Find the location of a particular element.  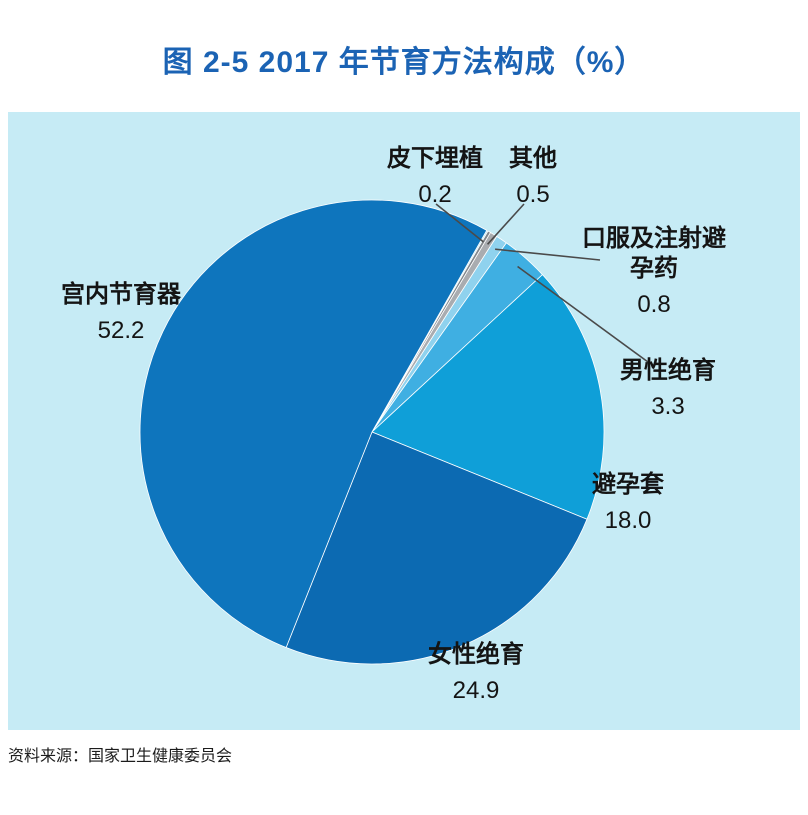

slice-label-name: 避孕套 is located at coordinates (628, 484).